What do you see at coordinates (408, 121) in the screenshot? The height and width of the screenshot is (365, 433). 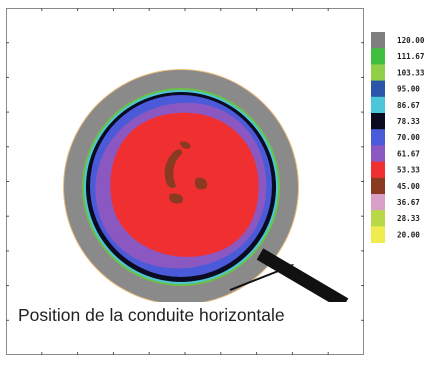 I see `colorbar-label: 78.33` at bounding box center [408, 121].